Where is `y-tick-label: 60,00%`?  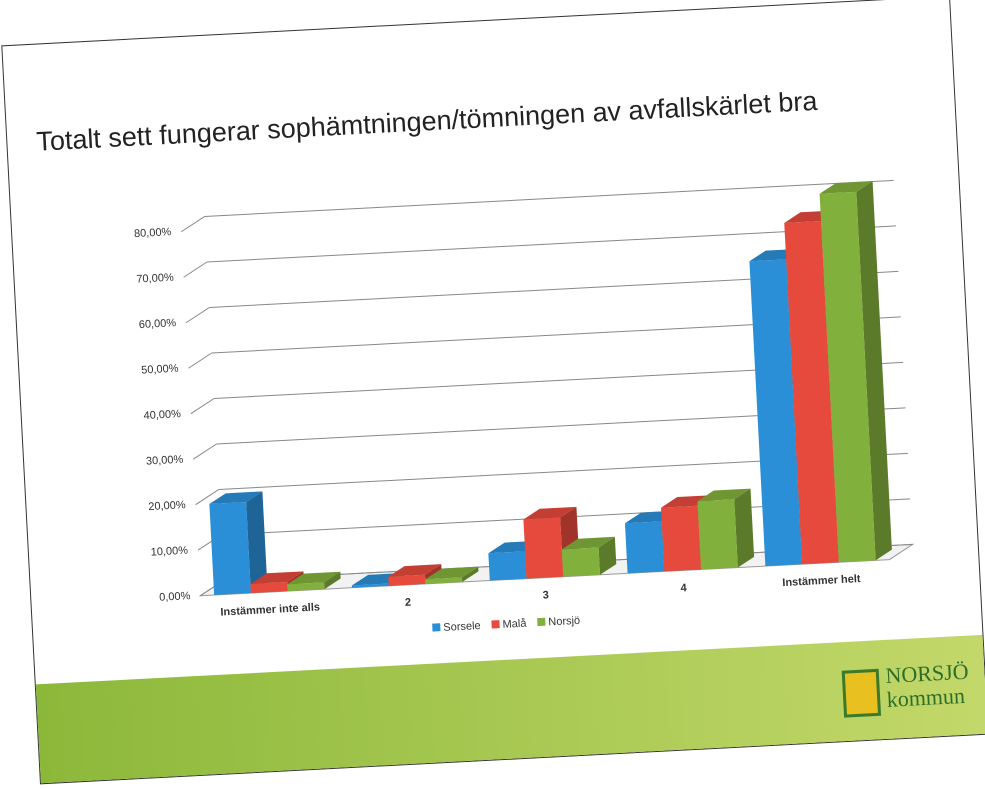 y-tick-label: 60,00% is located at coordinates (157, 324).